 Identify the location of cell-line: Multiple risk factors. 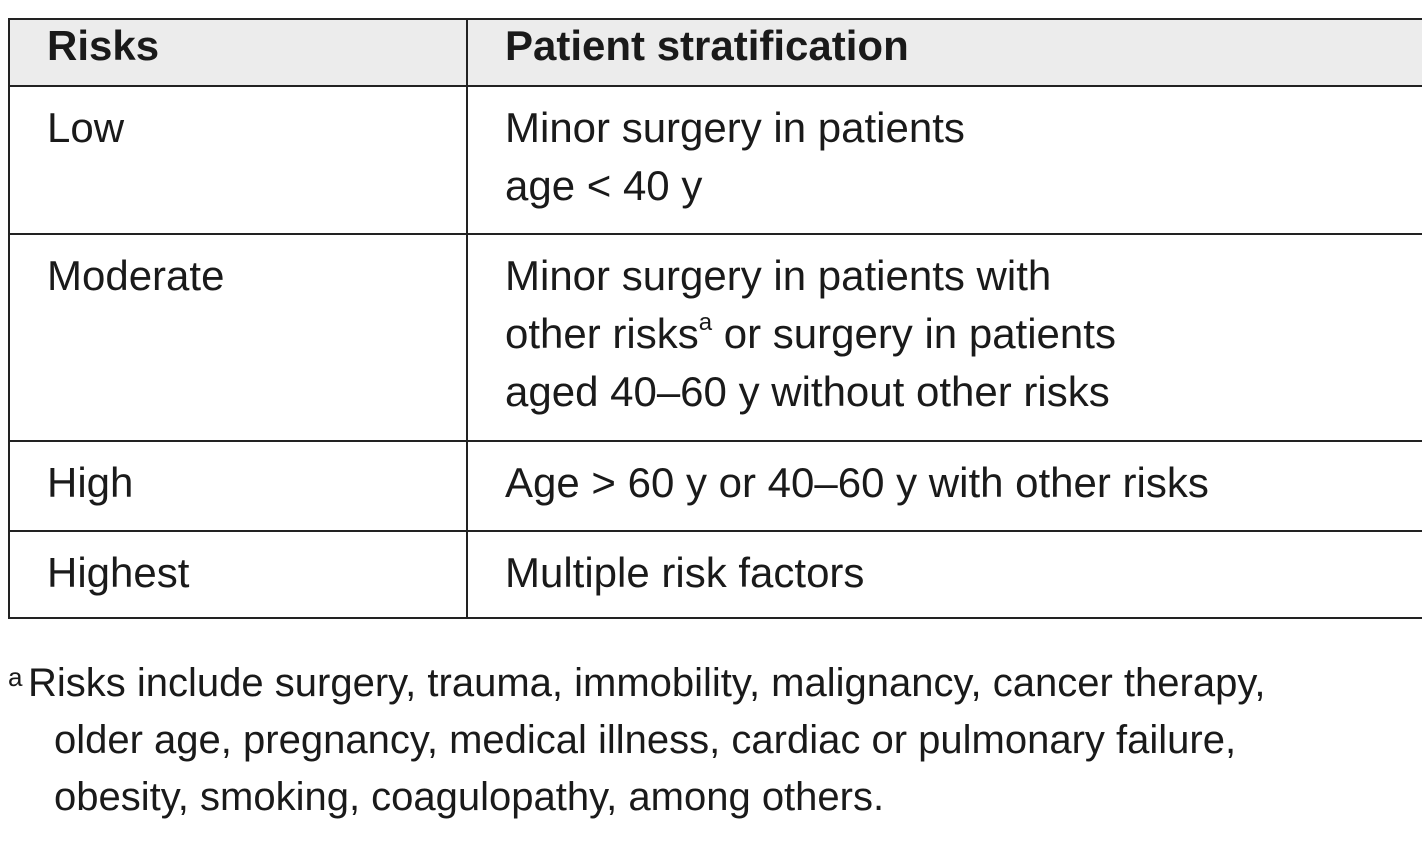
(685, 572).